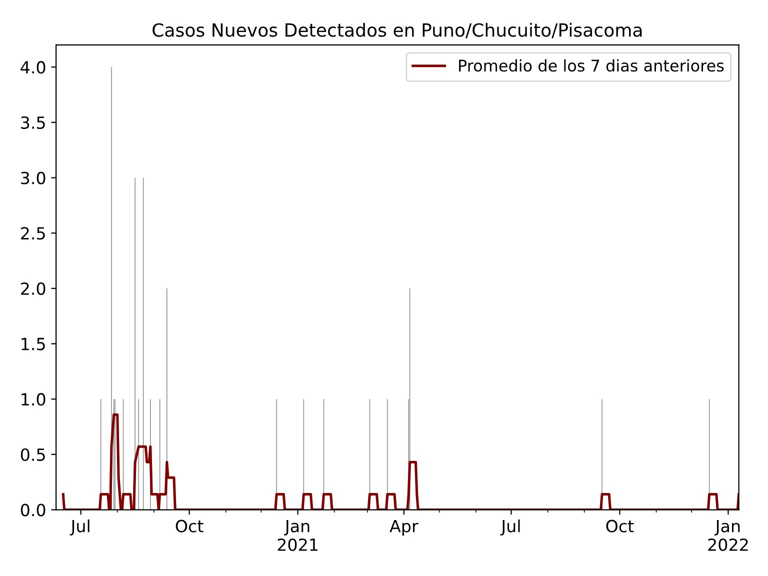  Describe the element at coordinates (33, 344) in the screenshot. I see `y-tick-label: 1.5` at that location.